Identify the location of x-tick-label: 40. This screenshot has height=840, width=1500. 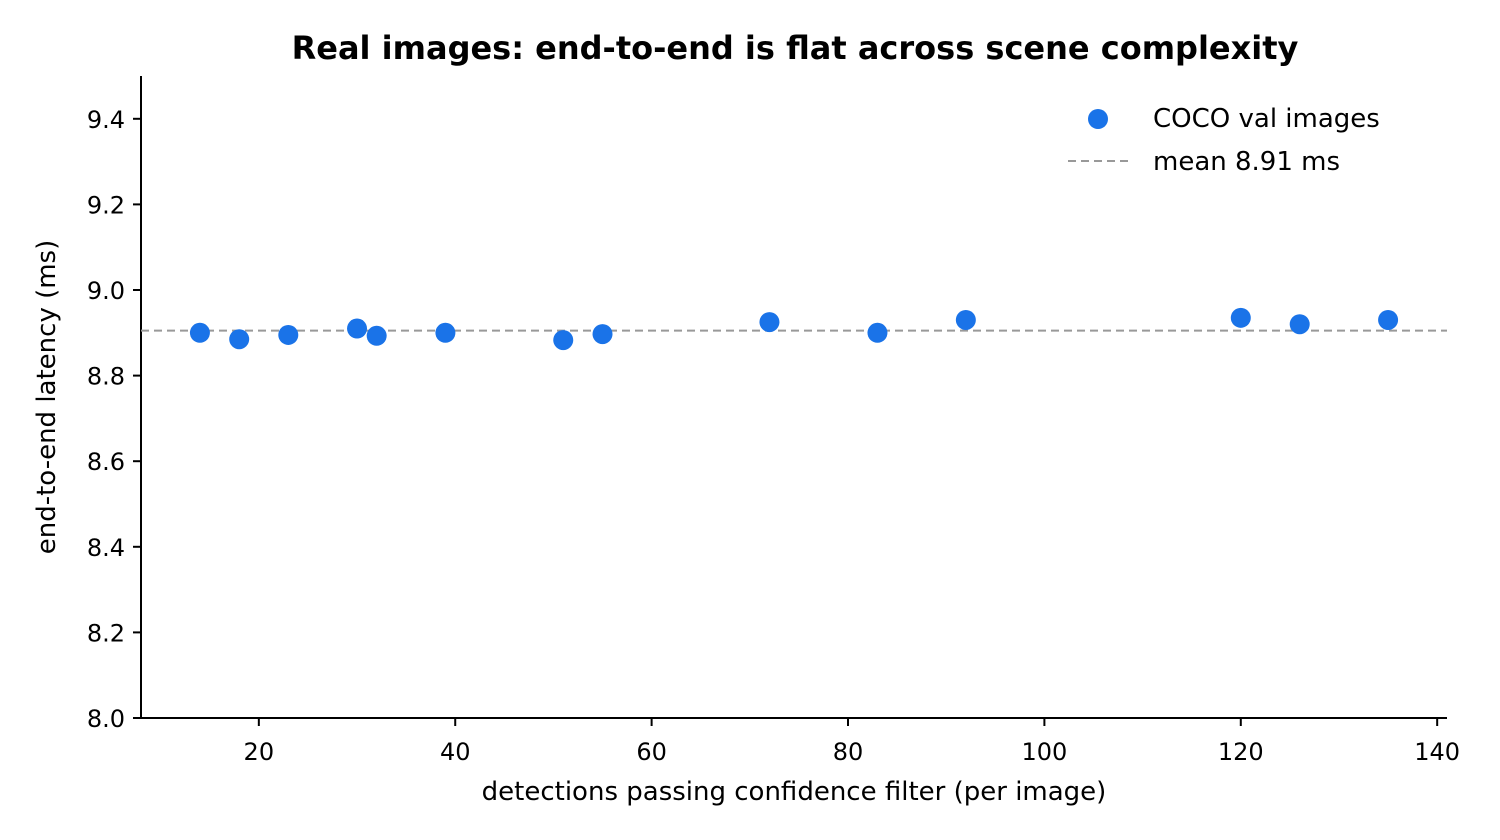
(455, 752).